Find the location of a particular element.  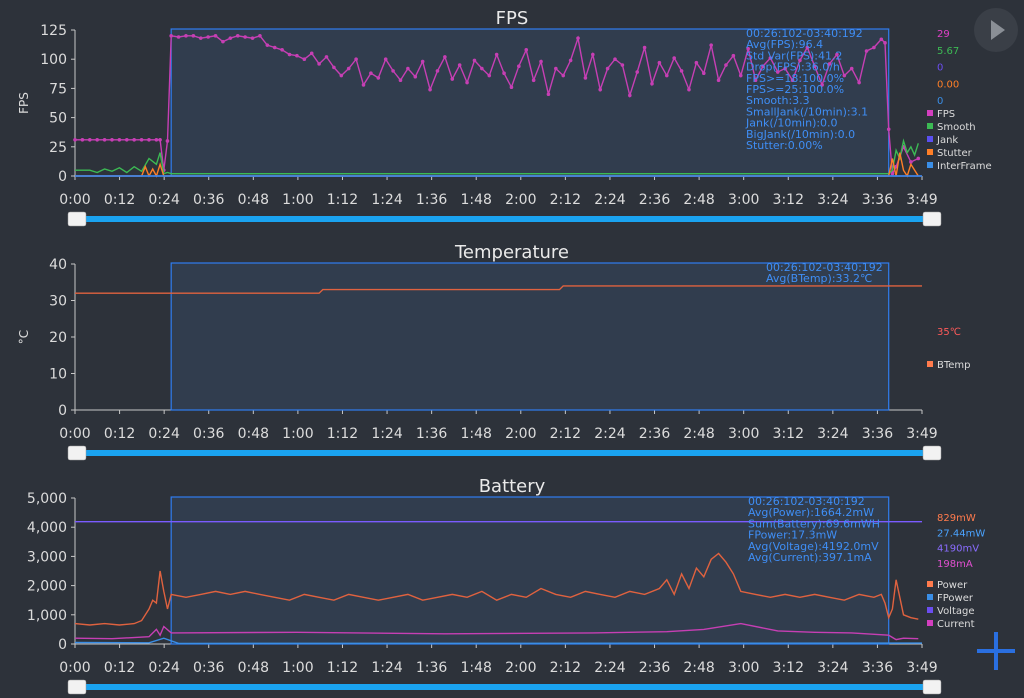

y-tick-label: 30 is located at coordinates (58, 302).